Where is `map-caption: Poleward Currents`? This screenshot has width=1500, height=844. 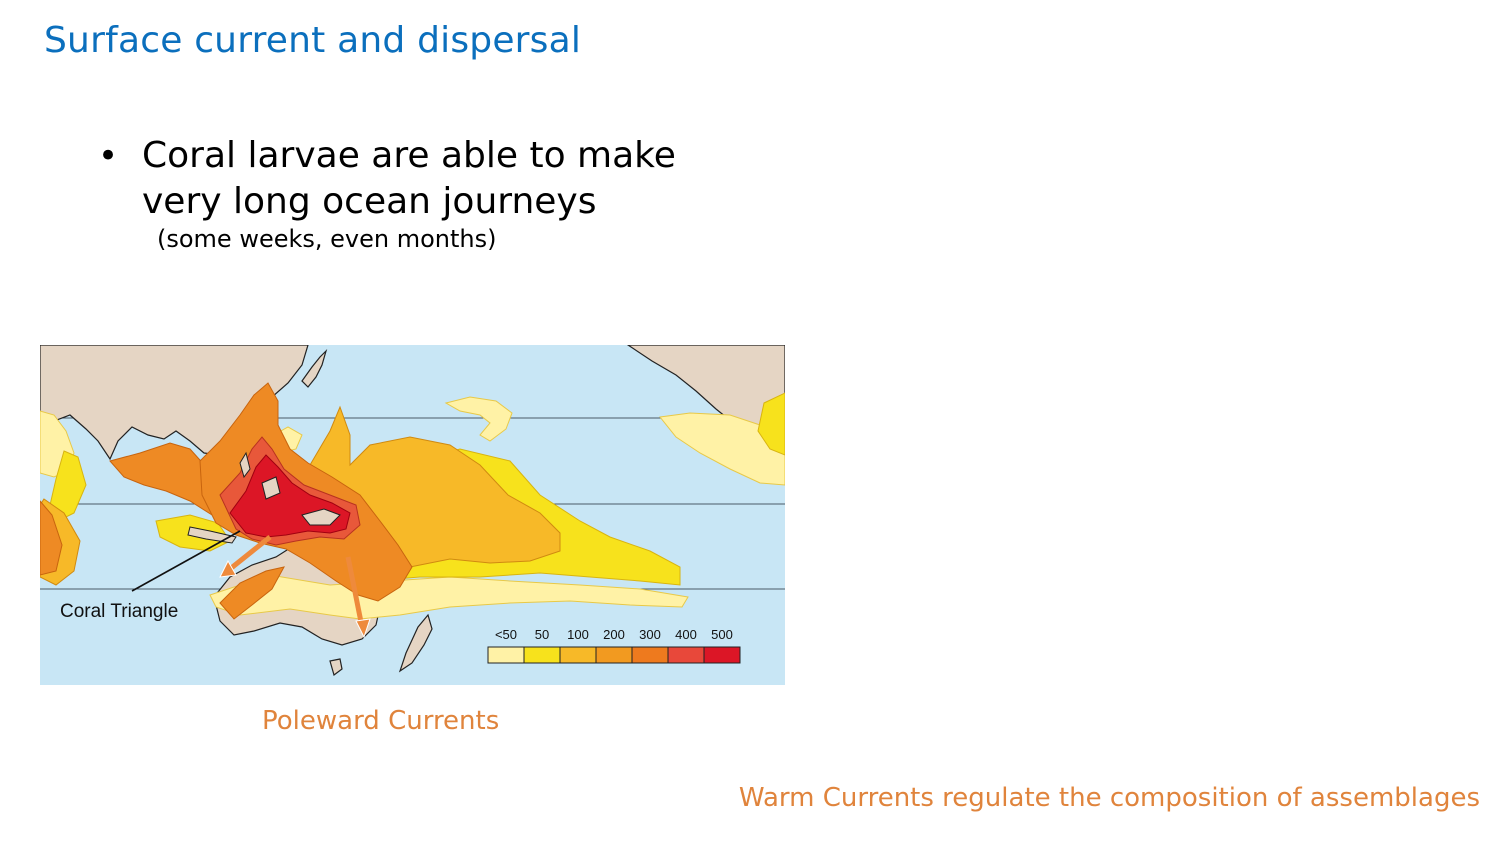
map-caption: Poleward Currents is located at coordinates (381, 721).